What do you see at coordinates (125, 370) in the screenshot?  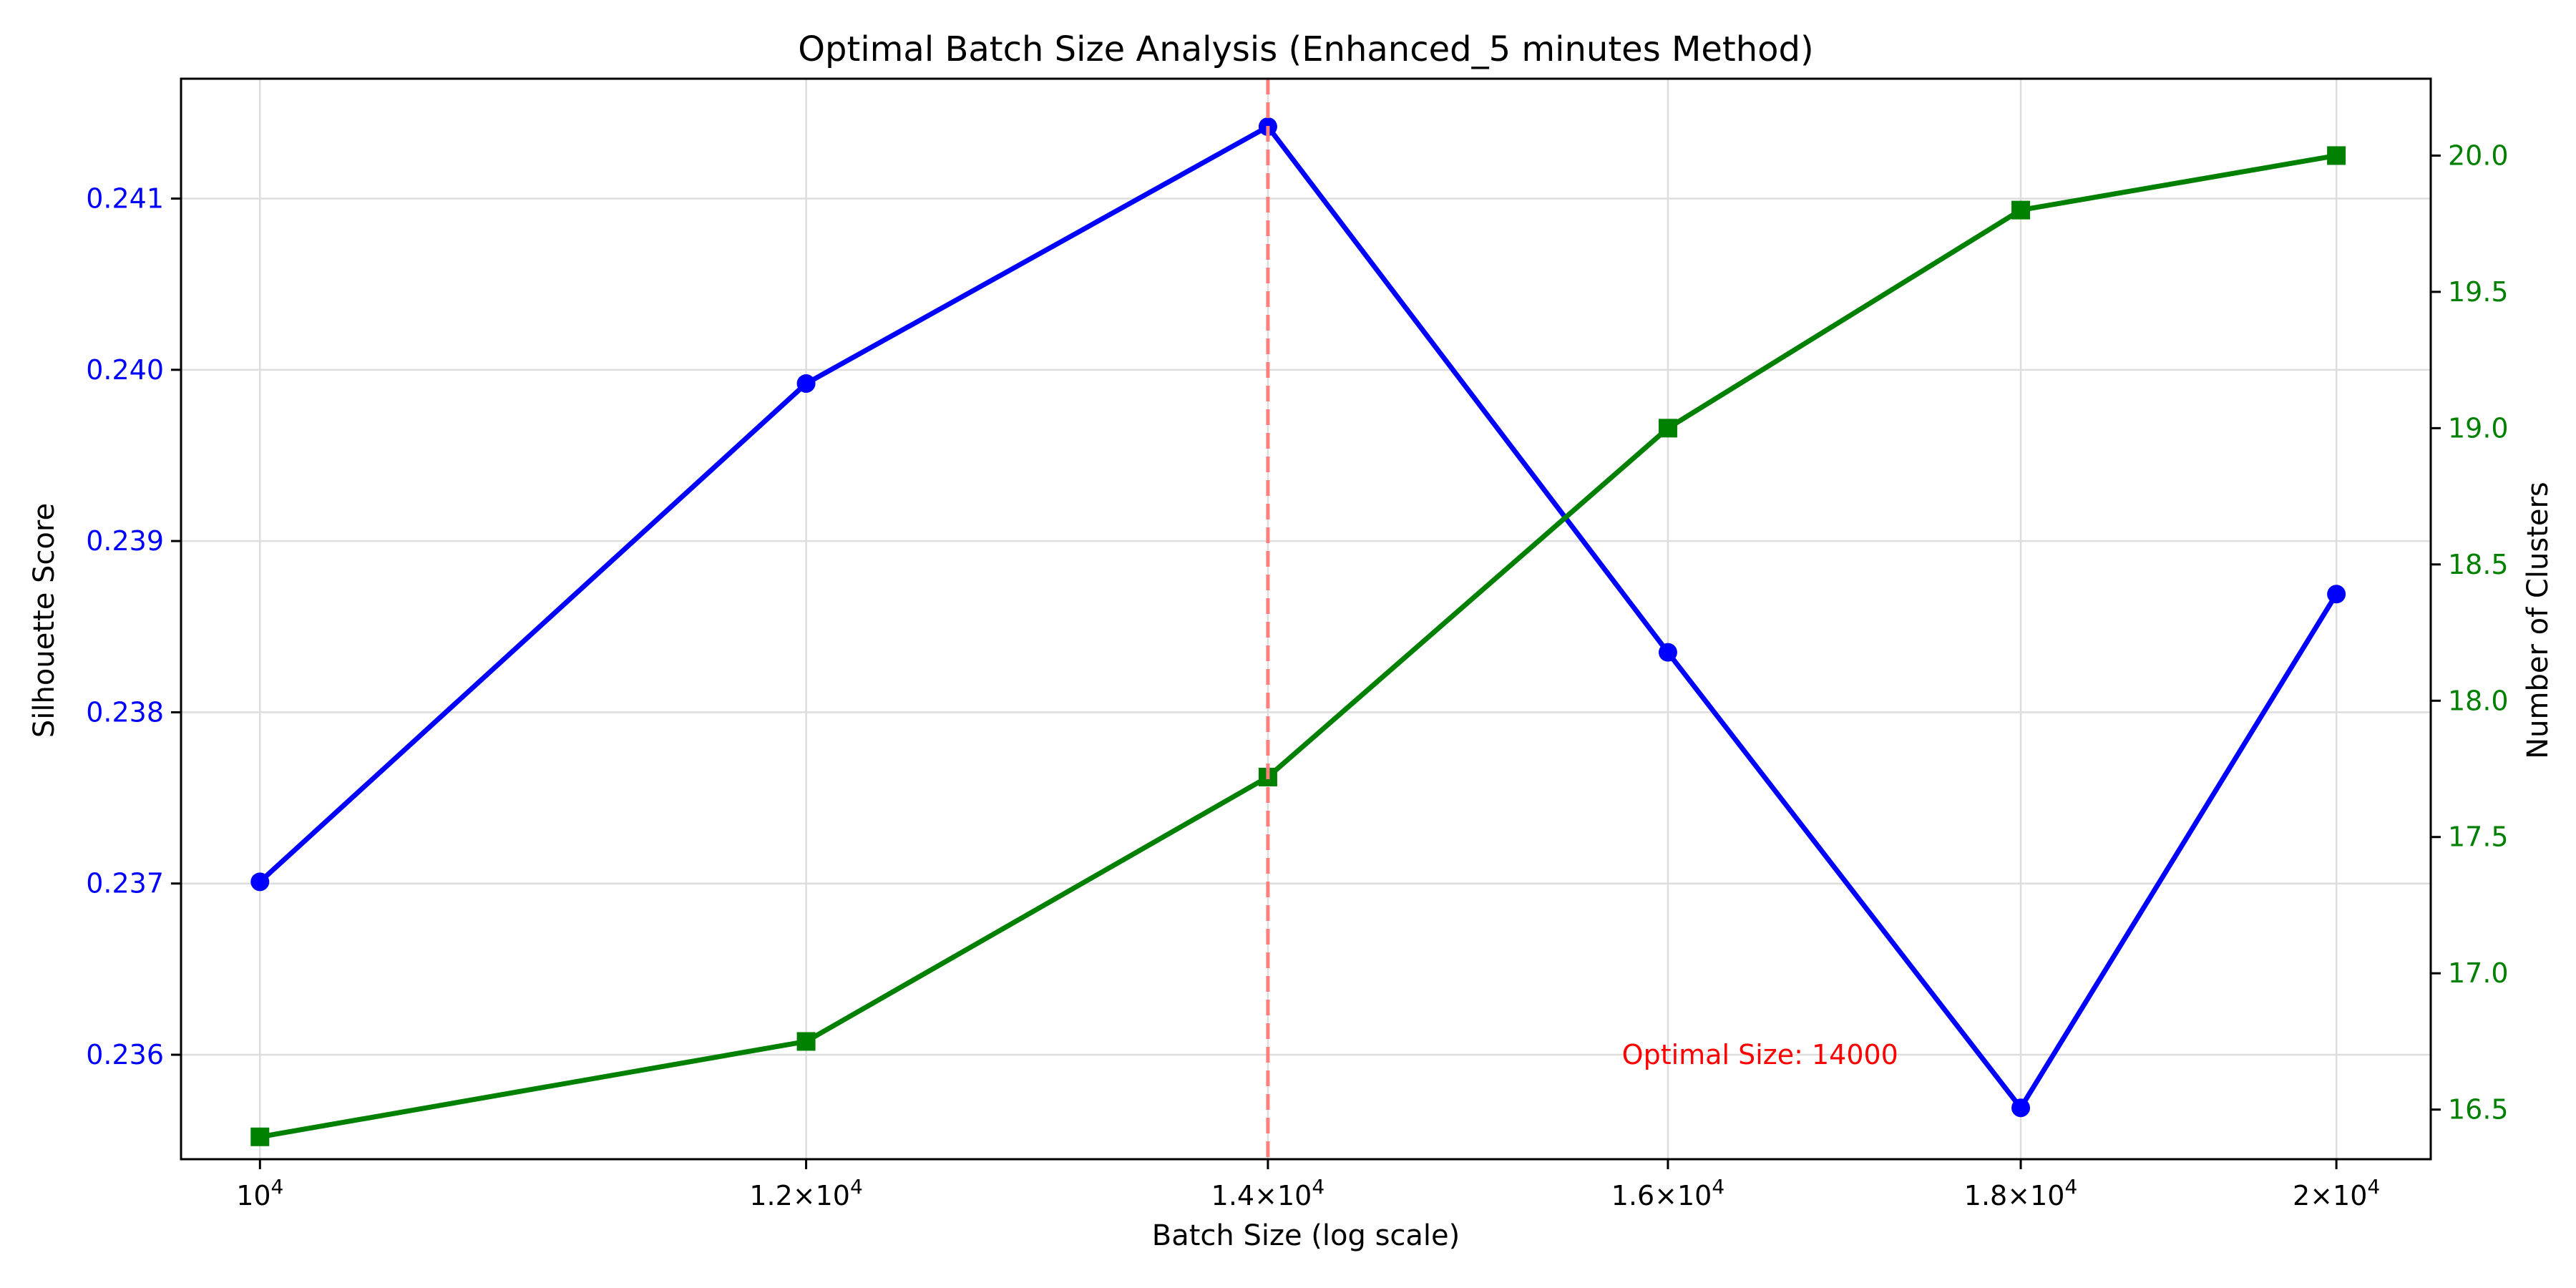 I see `y-left-tick-label: 0.240` at bounding box center [125, 370].